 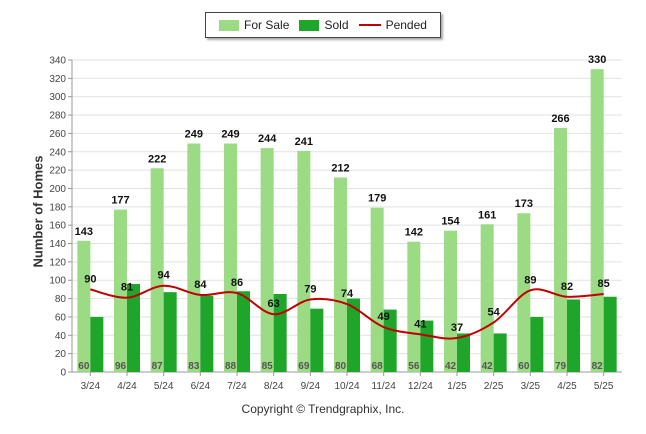 I want to click on x-tick-label: 7/24, so click(x=237, y=386).